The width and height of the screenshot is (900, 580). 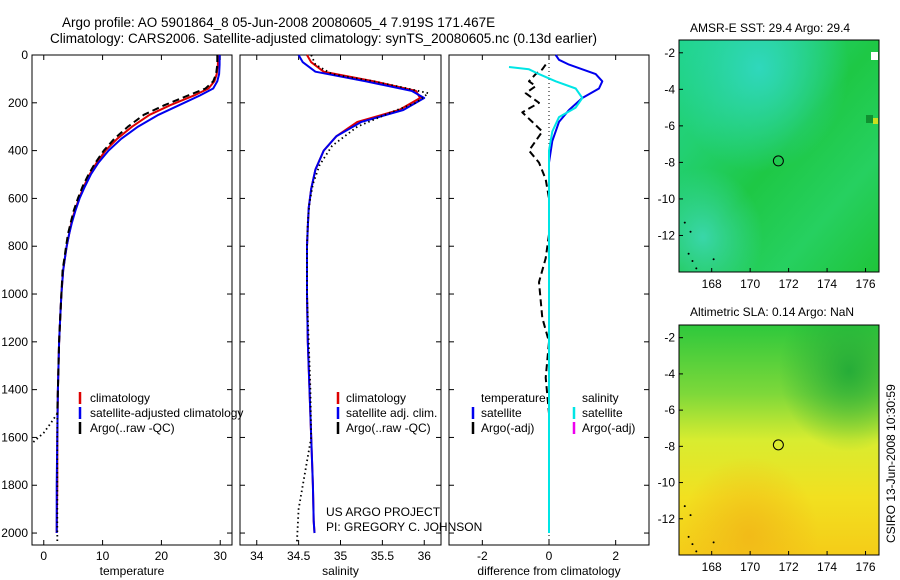 What do you see at coordinates (513, 398) in the screenshot?
I see `legend-title-temperature: temperature` at bounding box center [513, 398].